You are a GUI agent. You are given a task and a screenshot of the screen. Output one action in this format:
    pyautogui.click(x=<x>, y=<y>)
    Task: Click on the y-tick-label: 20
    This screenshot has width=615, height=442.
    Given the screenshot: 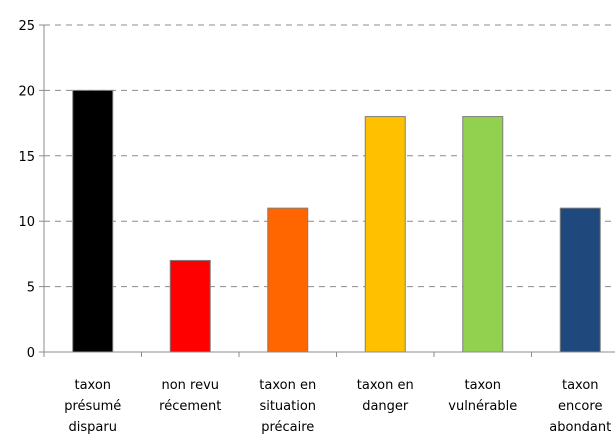 What is the action you would take?
    pyautogui.click(x=26, y=91)
    